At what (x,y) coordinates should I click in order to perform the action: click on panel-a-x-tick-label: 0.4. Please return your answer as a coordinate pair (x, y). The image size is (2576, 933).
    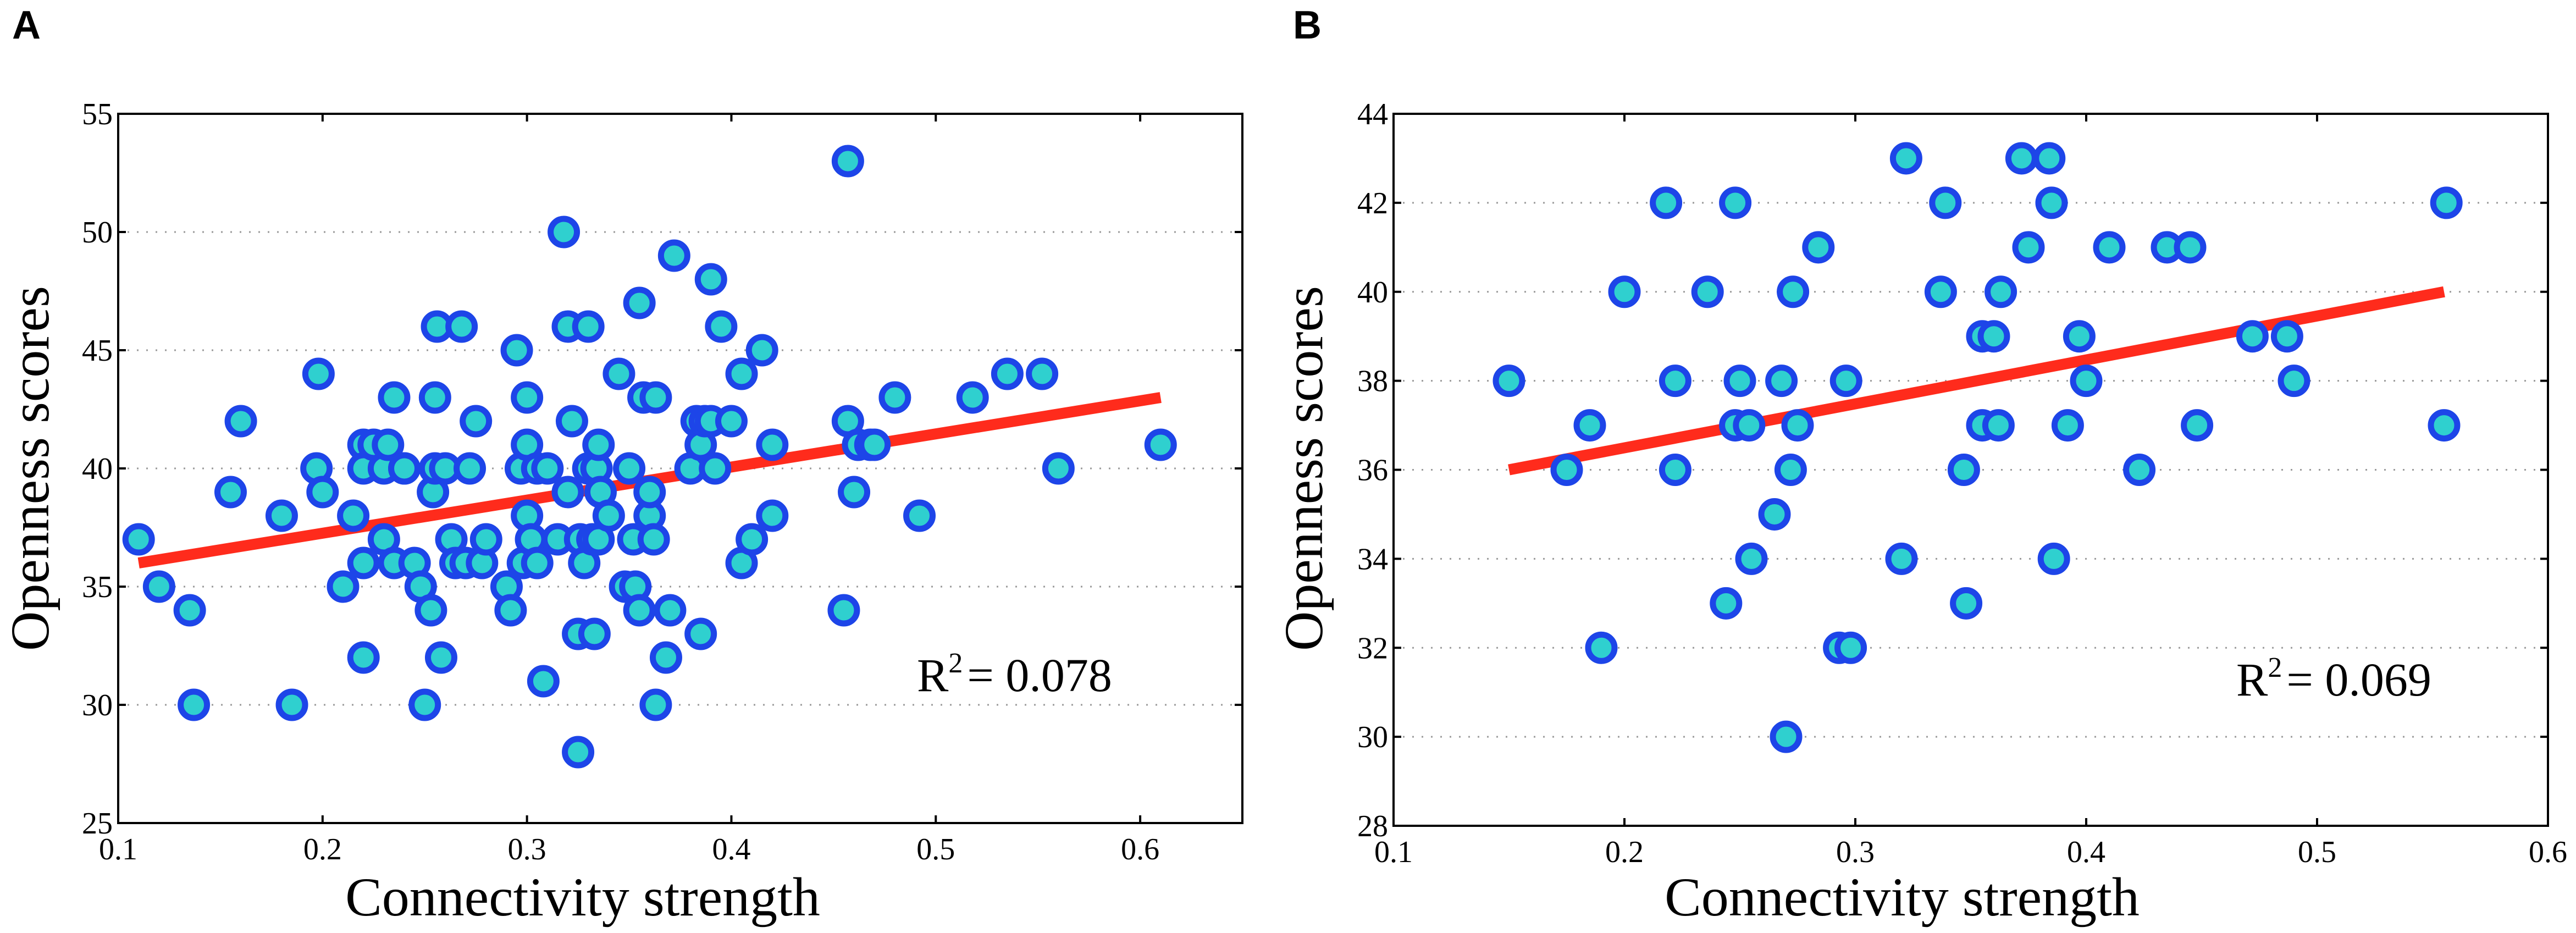
    Looking at the image, I should click on (731, 849).